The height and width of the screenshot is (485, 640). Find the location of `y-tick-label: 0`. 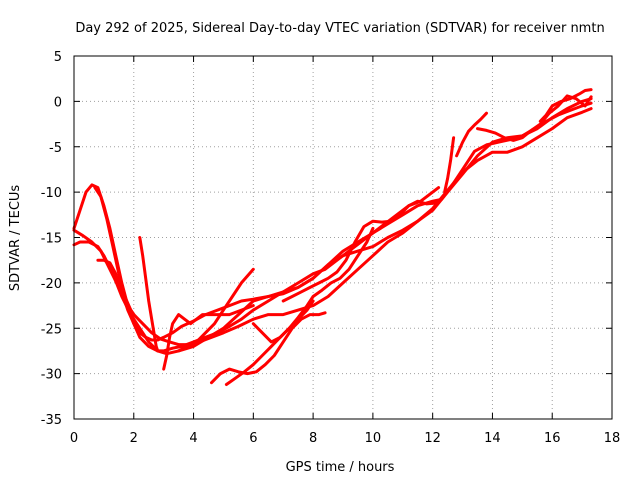

y-tick-label: 0 is located at coordinates (58, 102).